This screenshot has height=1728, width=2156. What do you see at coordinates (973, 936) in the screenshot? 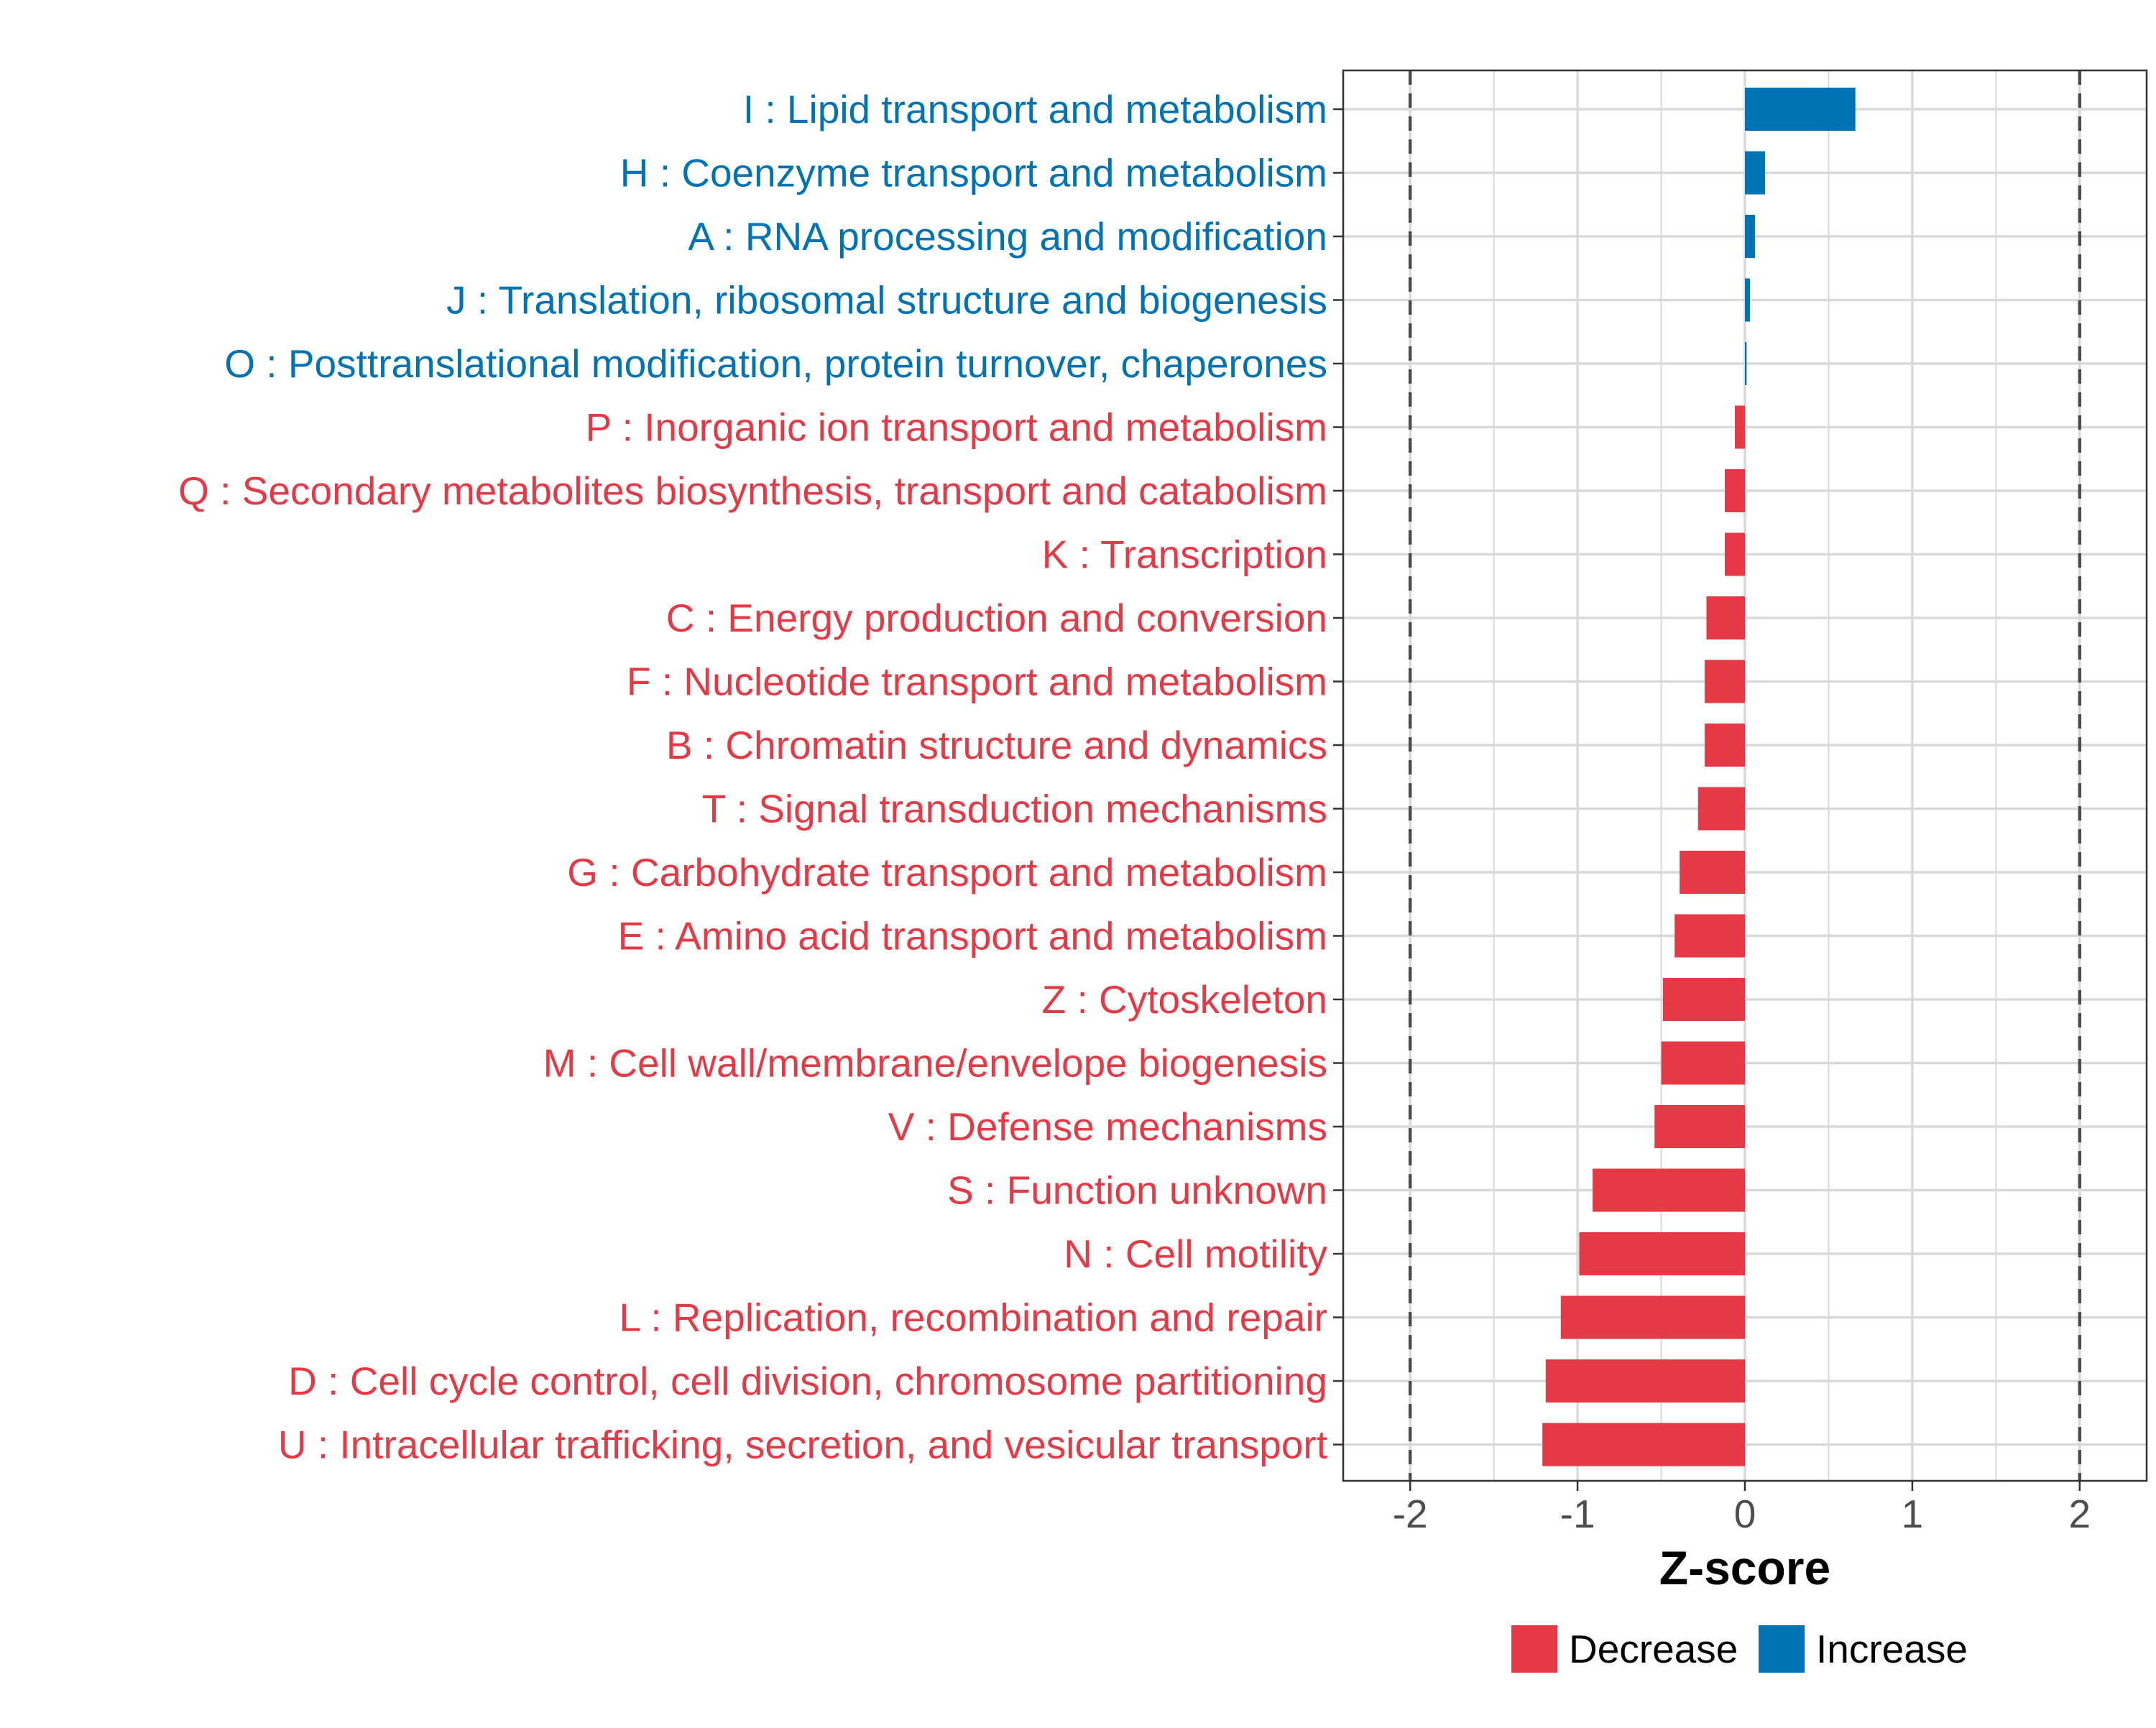
I see `category-label: E : Amino acid transport and metabolism` at bounding box center [973, 936].